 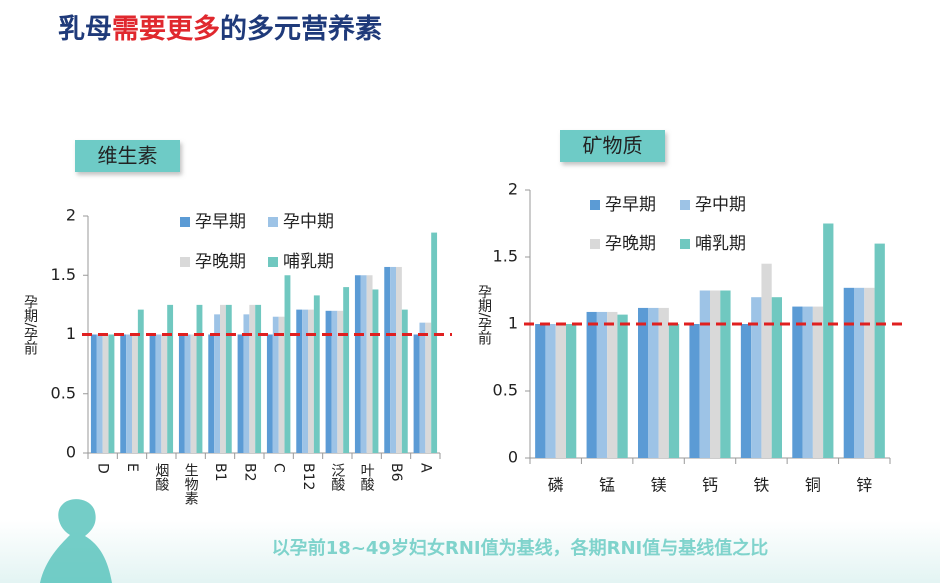 I want to click on x-tick-label: B1, so click(x=220, y=472).